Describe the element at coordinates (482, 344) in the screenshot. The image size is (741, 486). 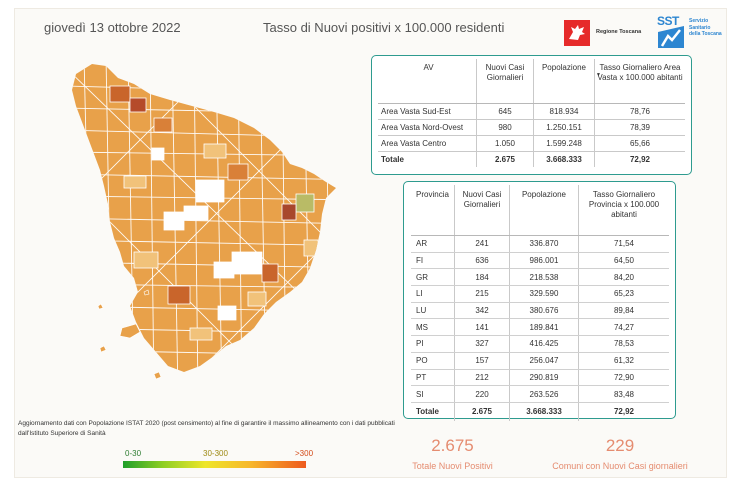
I see `provincia-cases: 327` at that location.